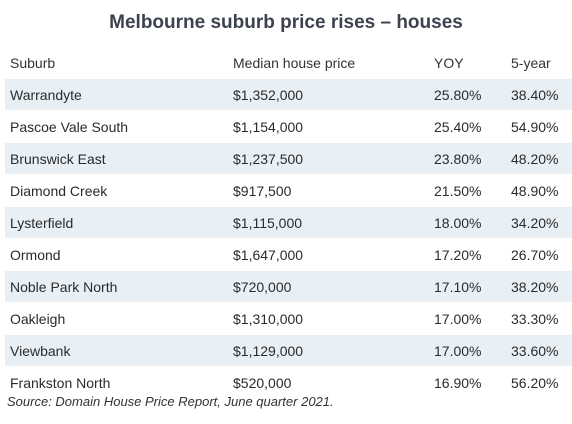 The width and height of the screenshot is (572, 424). Describe the element at coordinates (467, 63) in the screenshot. I see `header-yoy: YOY` at that location.